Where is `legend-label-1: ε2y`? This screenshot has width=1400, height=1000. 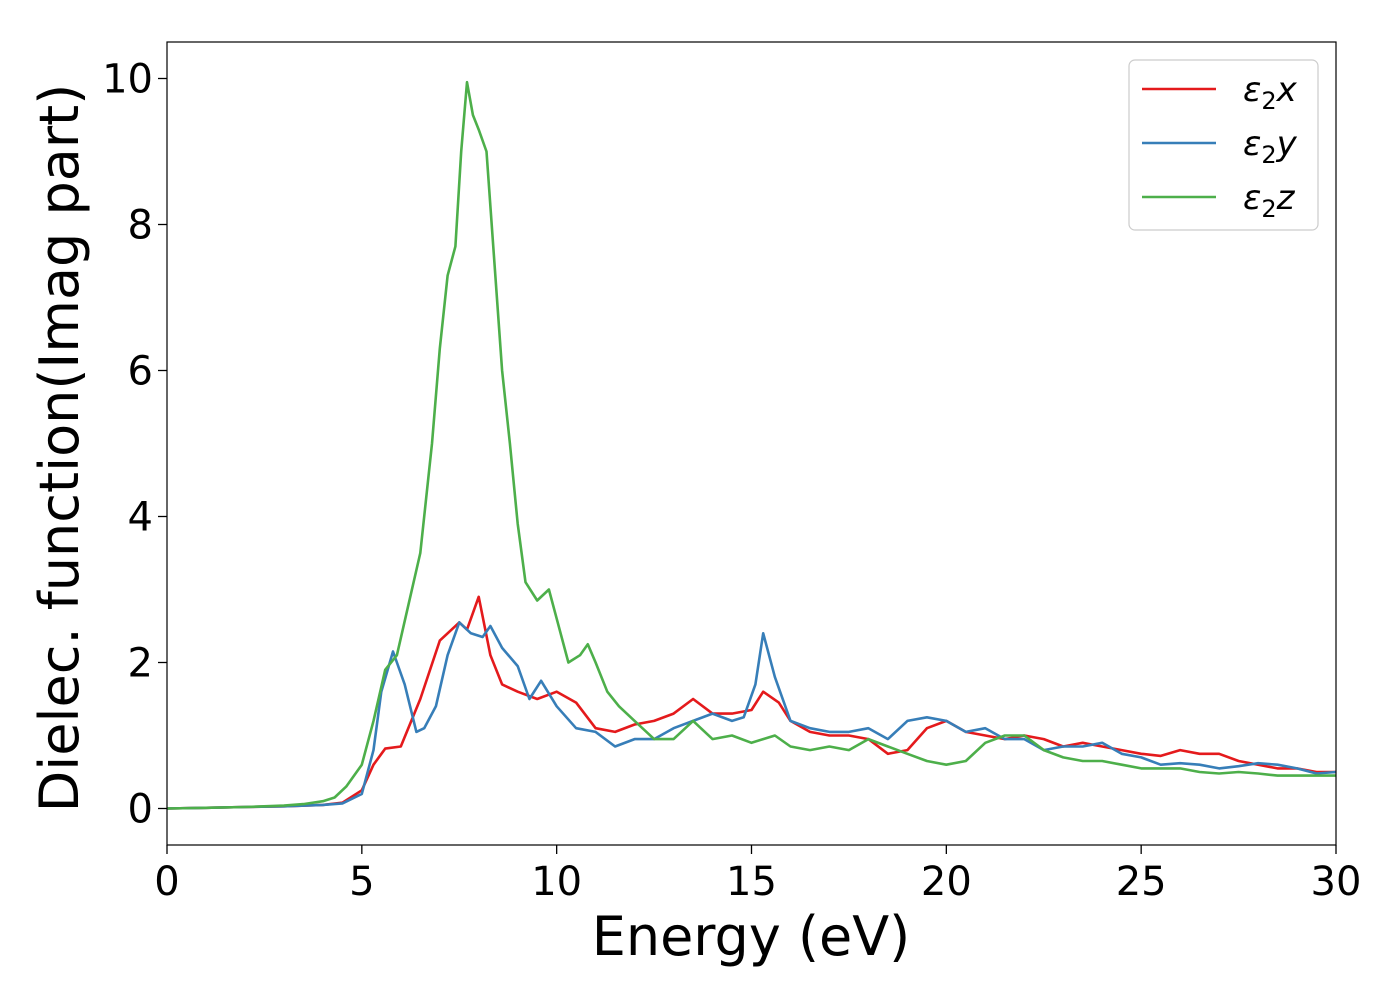 legend-label-1: ε2y is located at coordinates (1270, 146).